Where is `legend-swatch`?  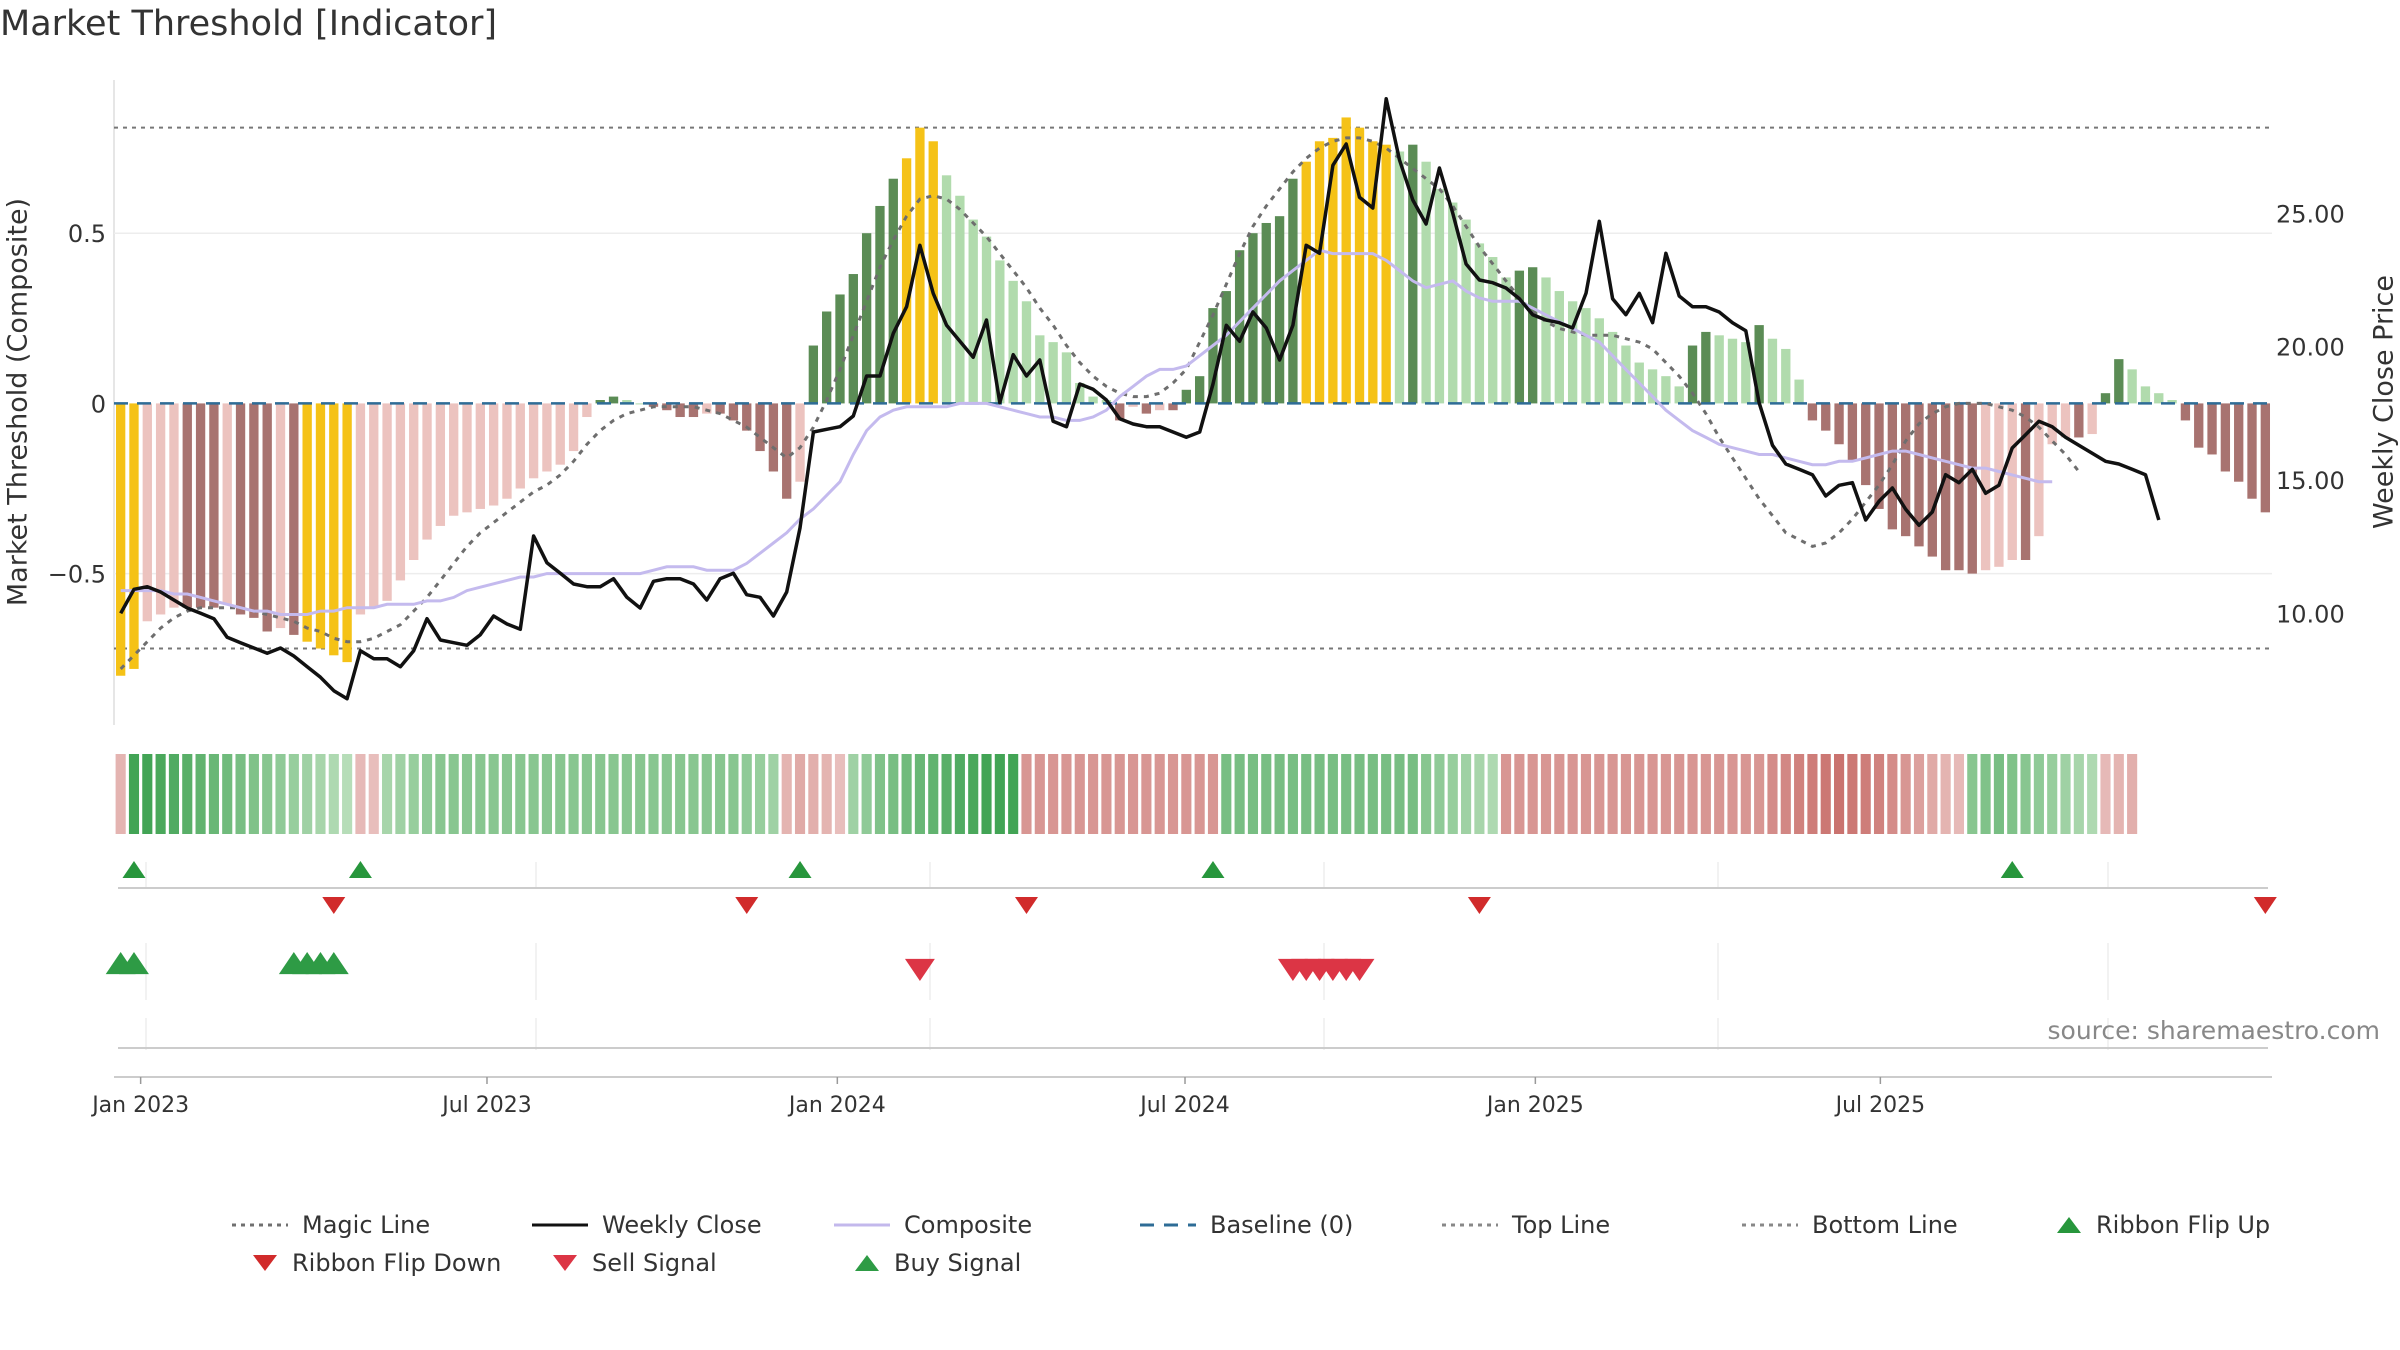 legend-swatch is located at coordinates (560, 1225).